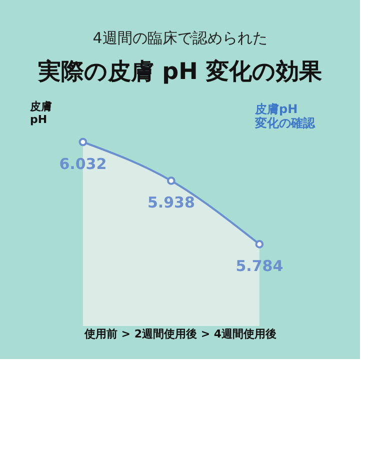 The image size is (375, 450). What do you see at coordinates (171, 203) in the screenshot?
I see `data-label: 5.938` at bounding box center [171, 203].